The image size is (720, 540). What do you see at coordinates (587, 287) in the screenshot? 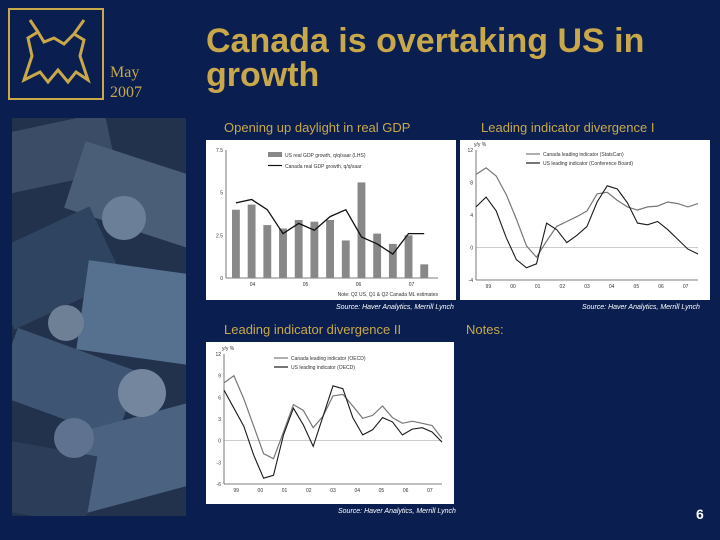
I see `lead1-x-tick-label: 03` at bounding box center [587, 287].